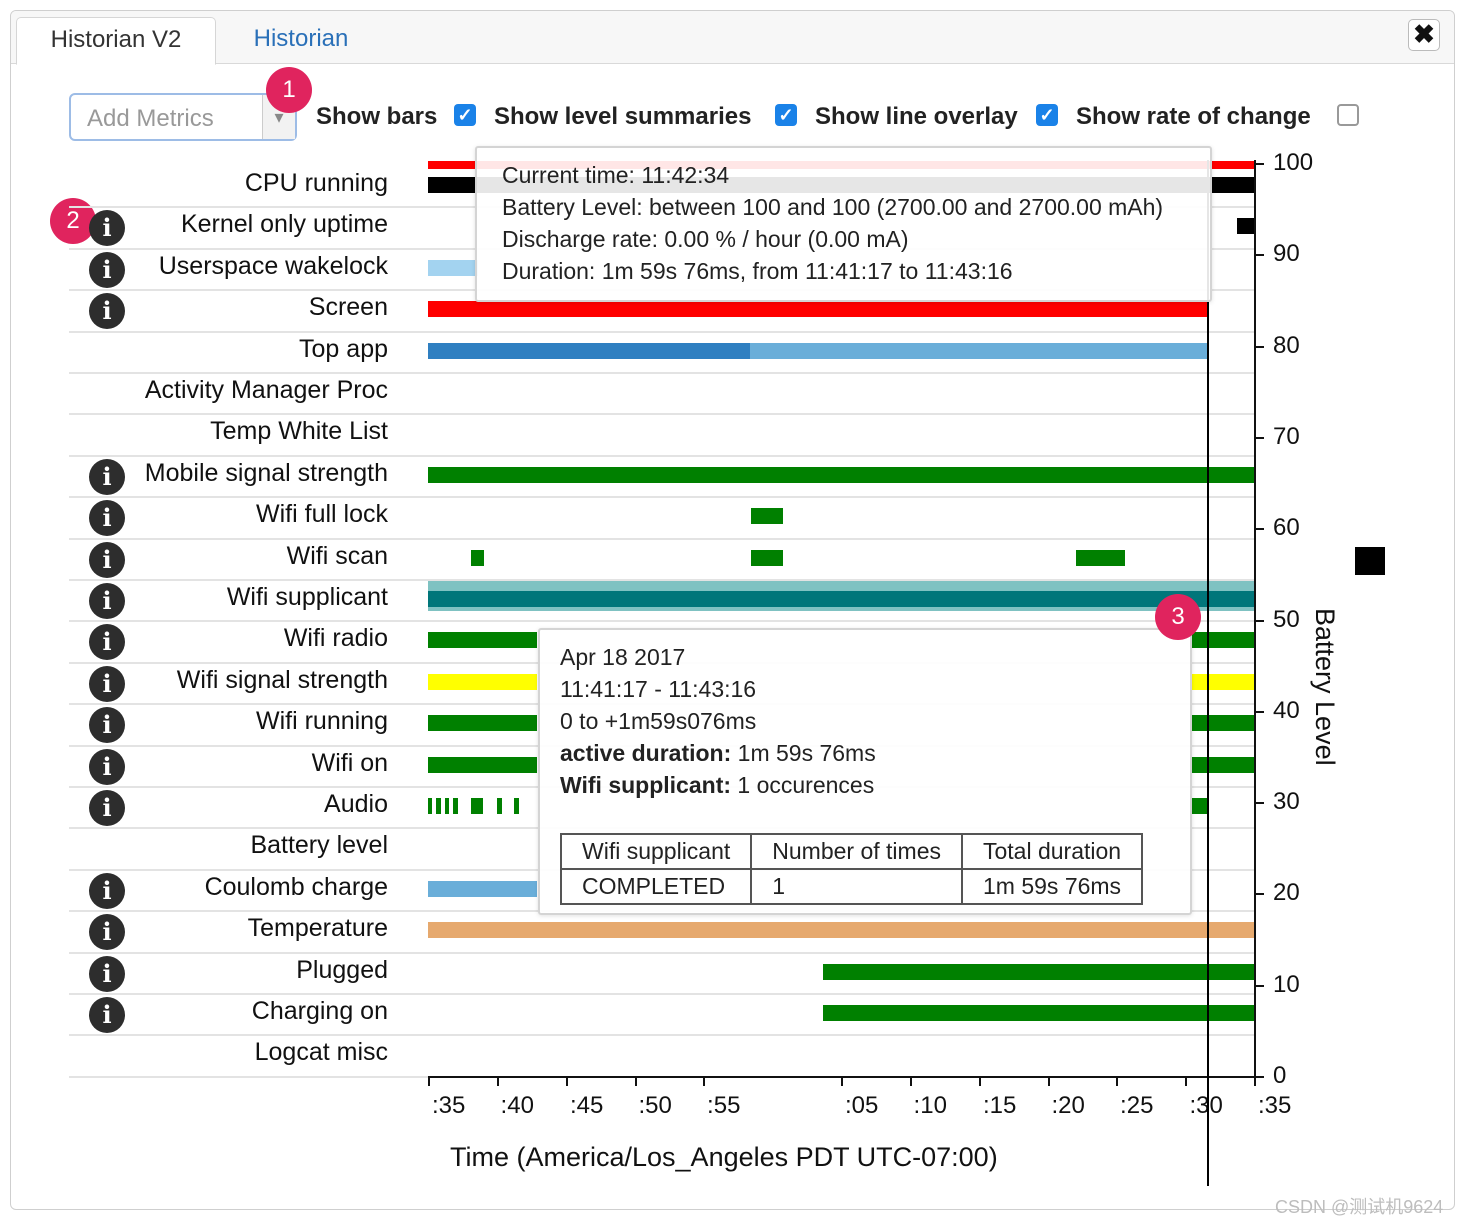 The width and height of the screenshot is (1466, 1222). I want to click on show-line-overlay-checkbox: ✓, so click(1047, 115).